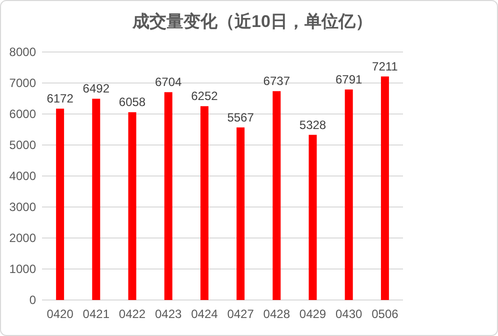 The image size is (498, 336). Describe the element at coordinates (22, 238) in the screenshot. I see `y-tick-label: 2000` at that location.